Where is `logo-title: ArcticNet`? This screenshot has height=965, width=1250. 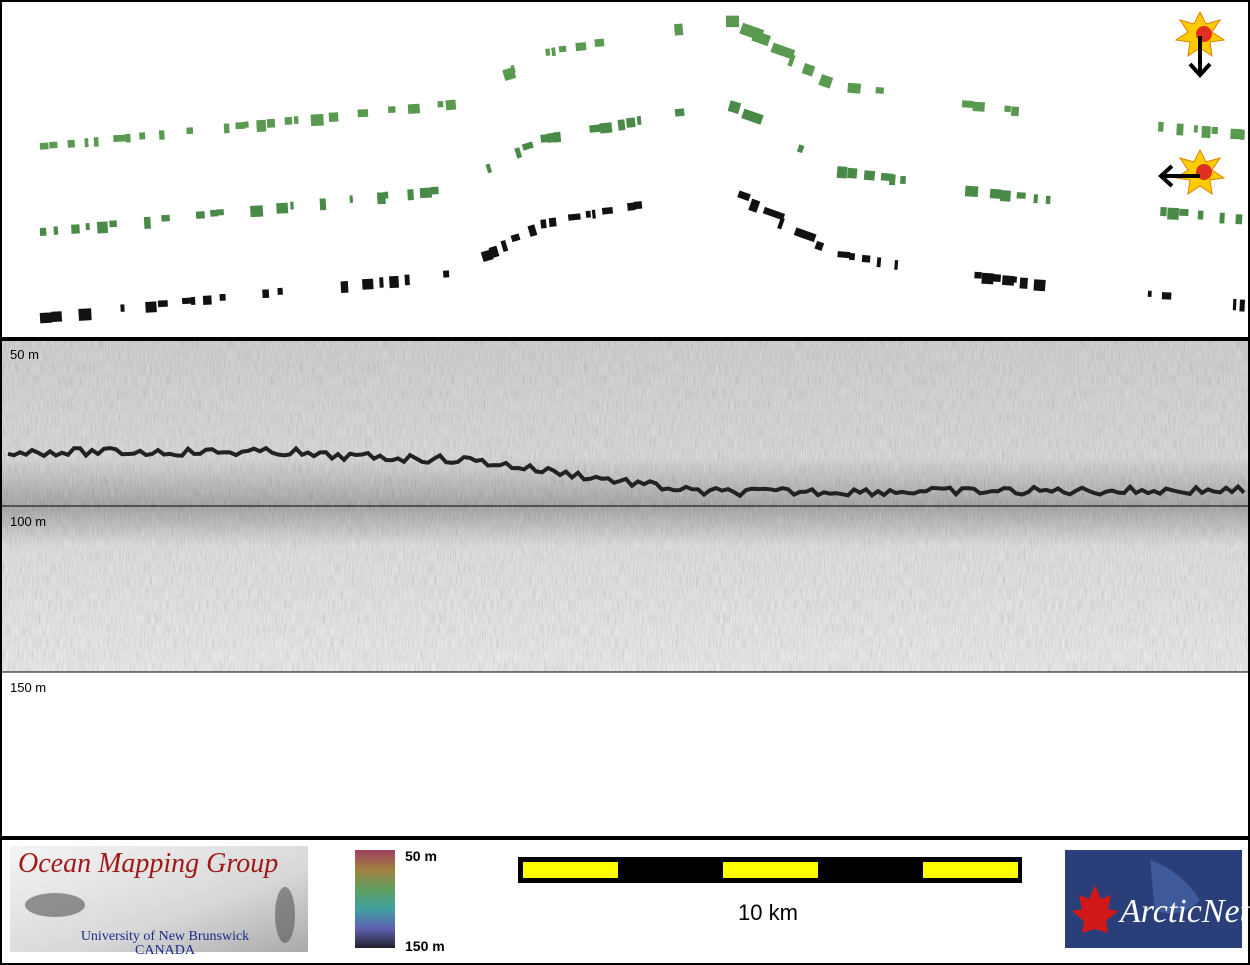
logo-title: ArcticNet is located at coordinates (1184, 911).